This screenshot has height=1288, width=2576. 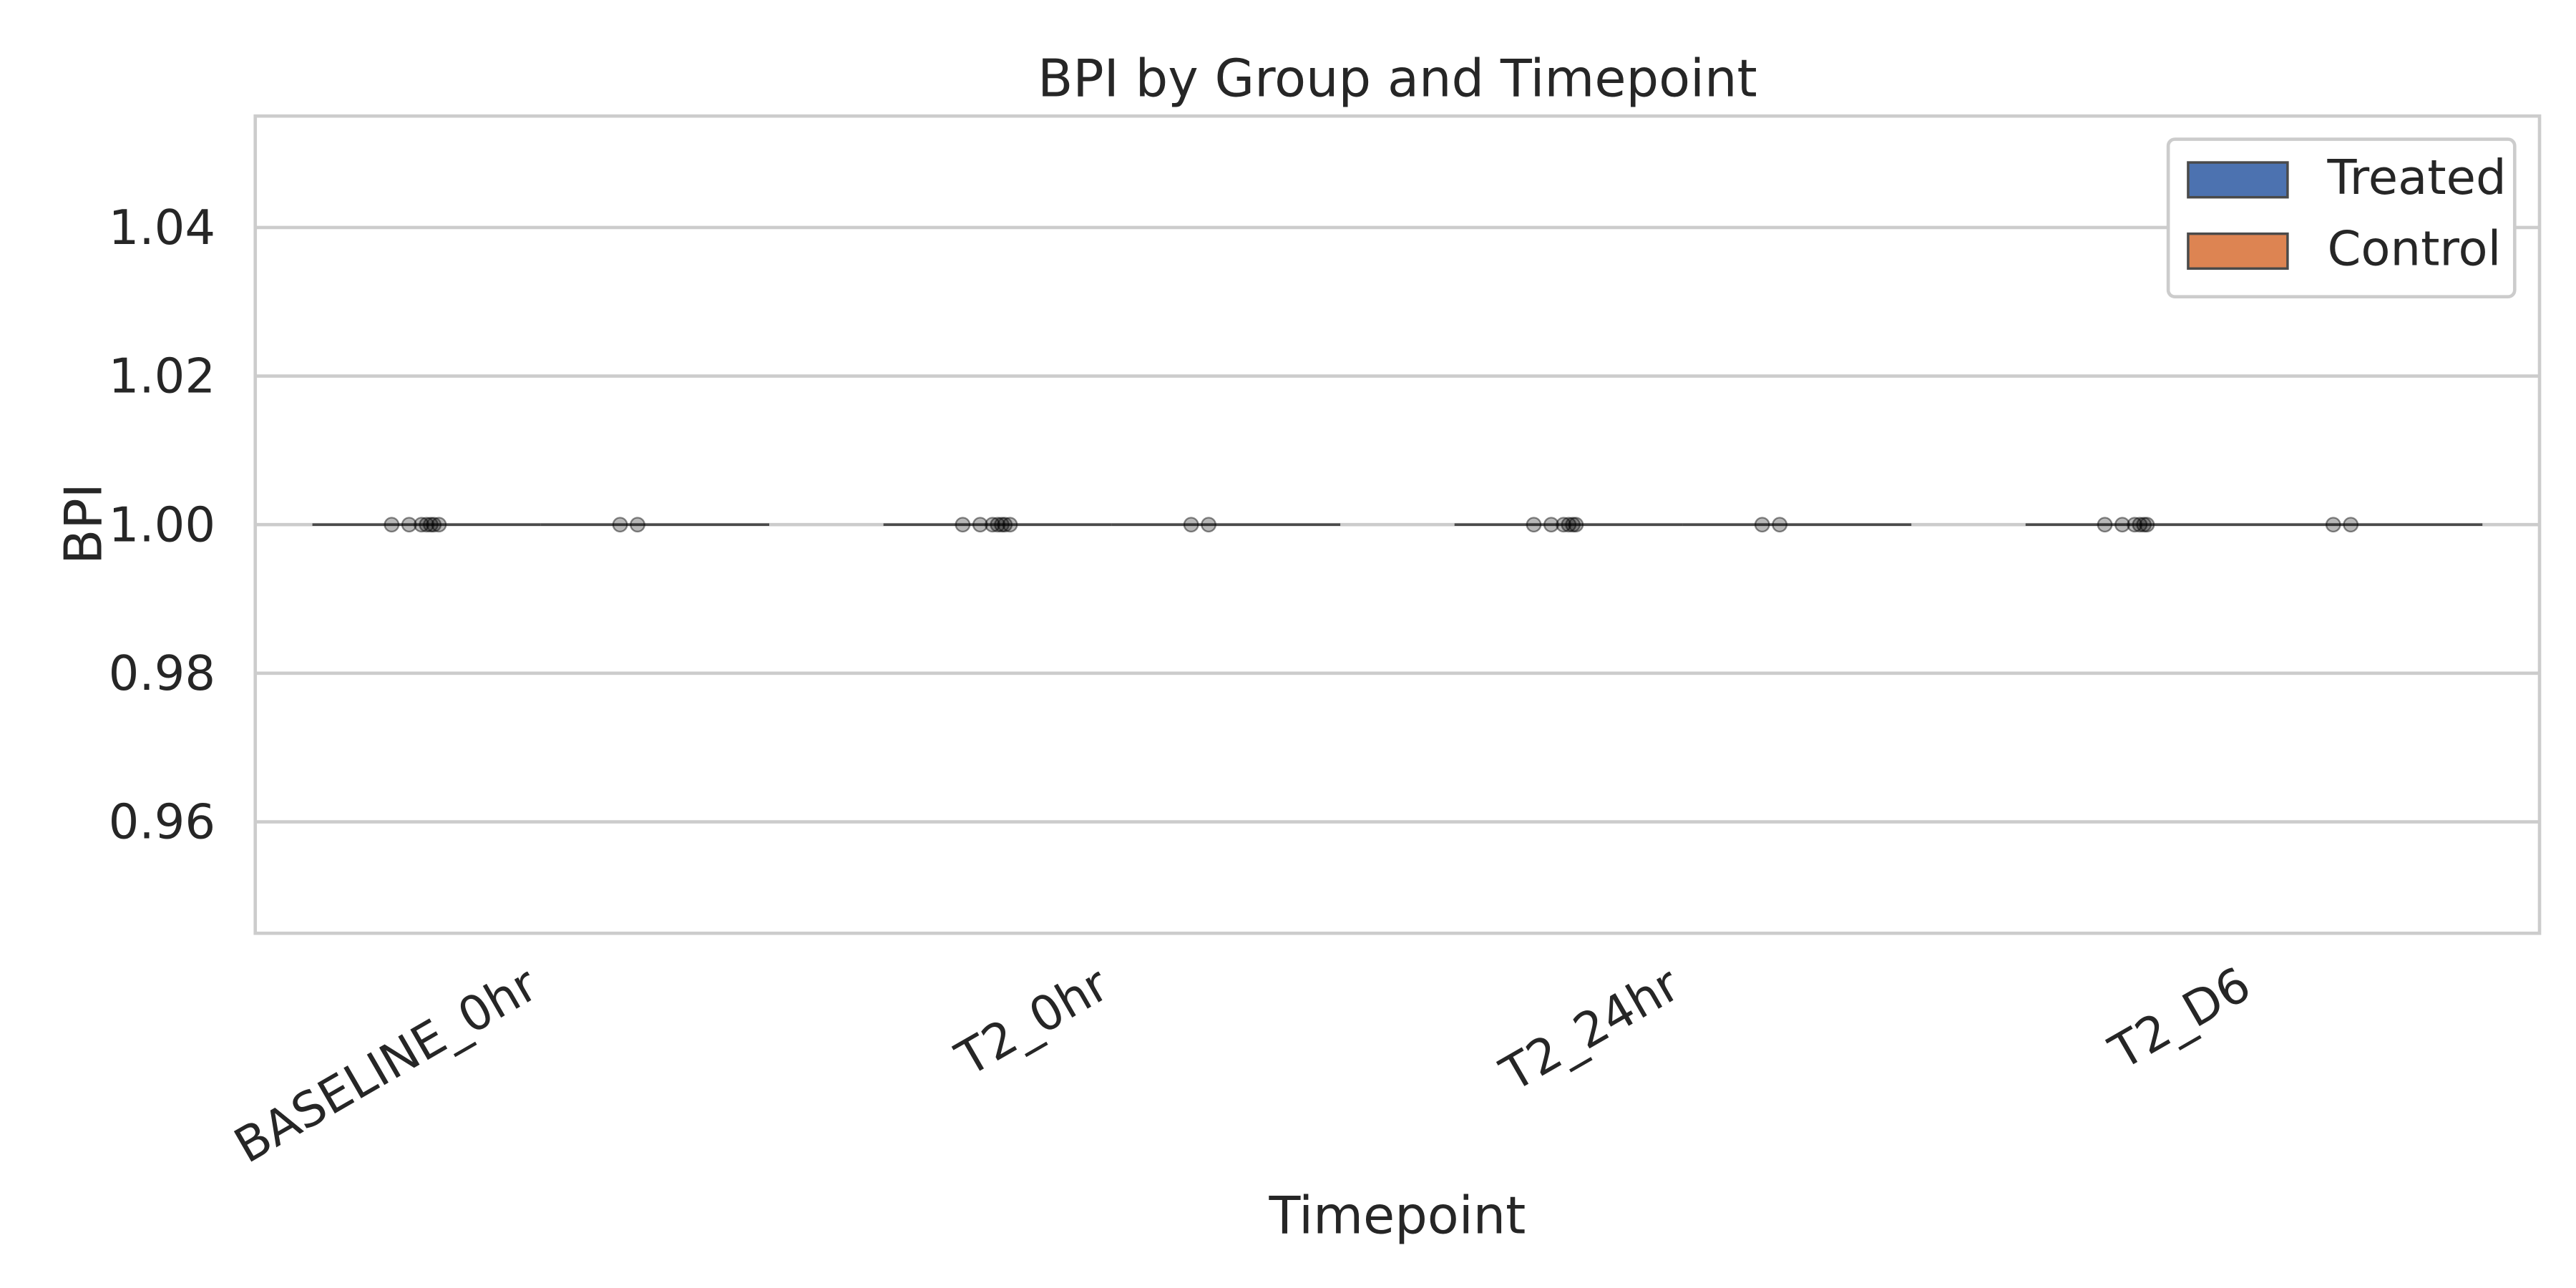 I want to click on data-marks, so click(x=1397, y=525).